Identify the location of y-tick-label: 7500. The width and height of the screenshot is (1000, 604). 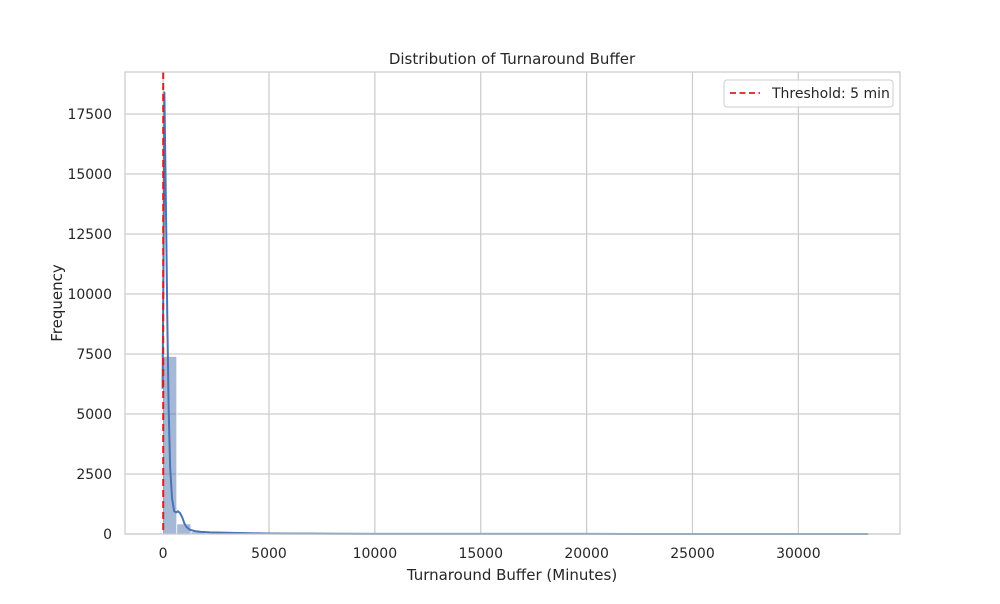
(94, 355).